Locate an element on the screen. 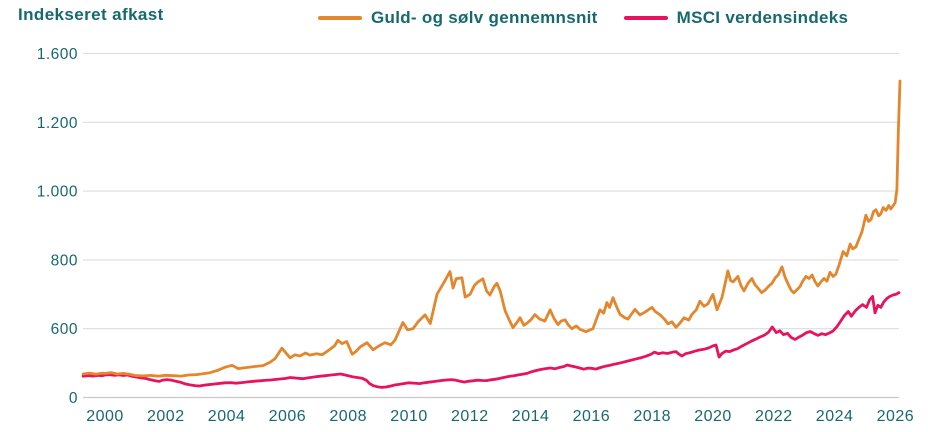 This screenshot has height=432, width=928. y-tick-label: 1.200 is located at coordinates (57, 123).